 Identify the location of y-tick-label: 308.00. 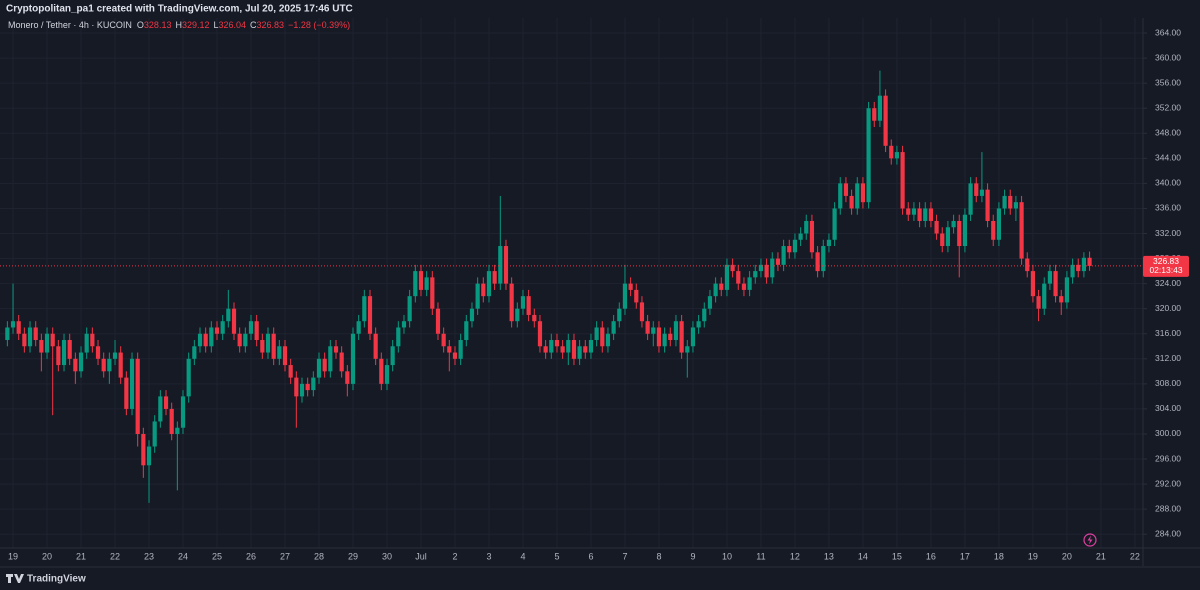
(1168, 383).